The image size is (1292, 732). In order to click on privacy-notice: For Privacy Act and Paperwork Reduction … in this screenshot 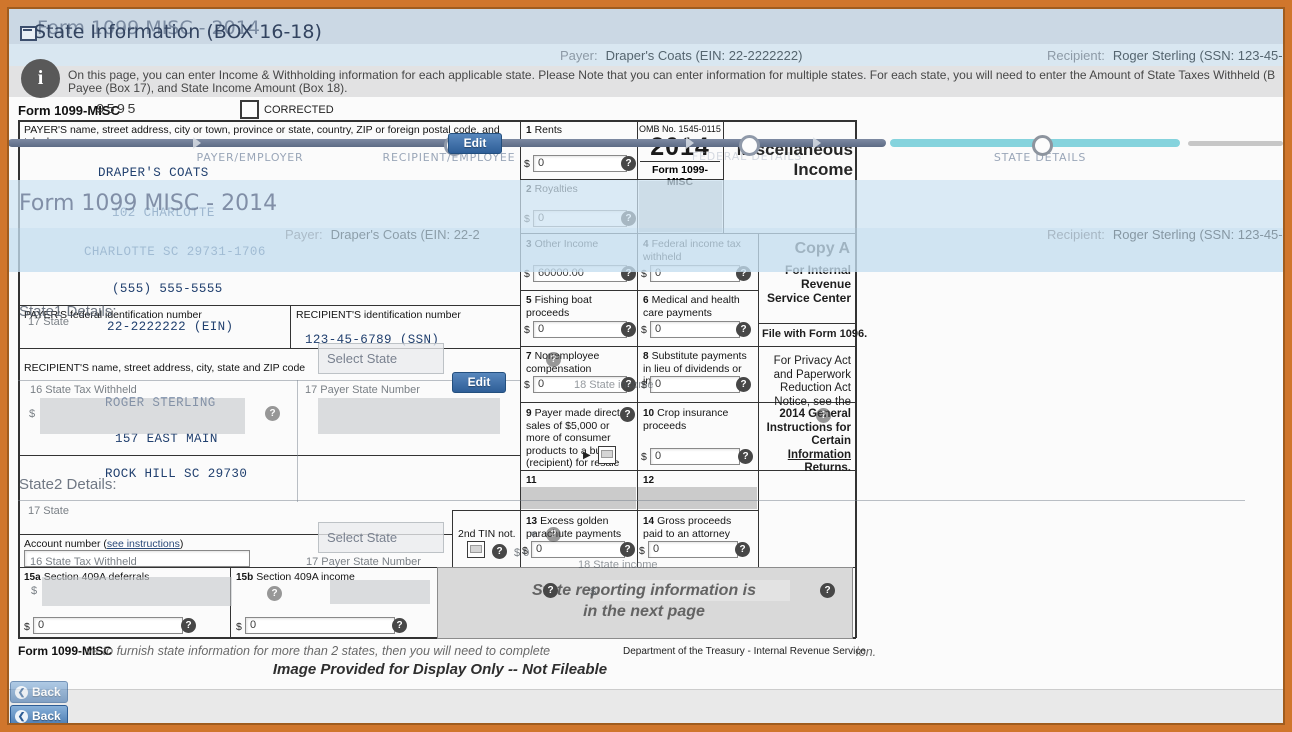, I will do `click(812, 381)`.